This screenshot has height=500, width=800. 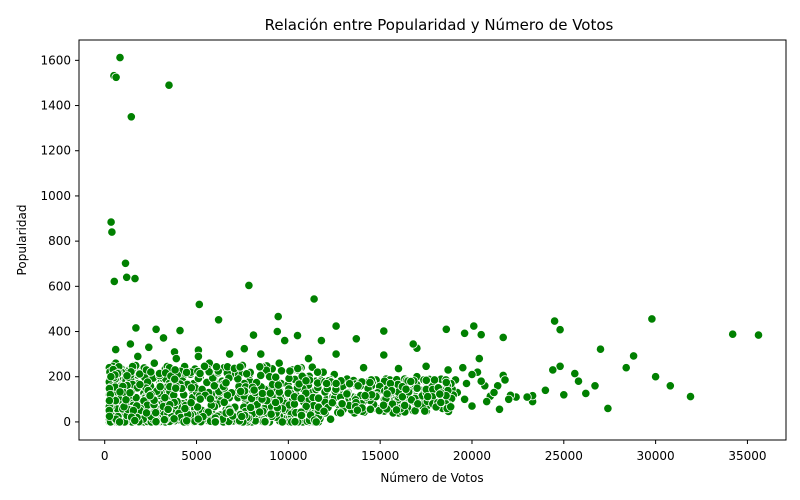 What do you see at coordinates (55, 151) in the screenshot?
I see `y-tick-label: 1200` at bounding box center [55, 151].